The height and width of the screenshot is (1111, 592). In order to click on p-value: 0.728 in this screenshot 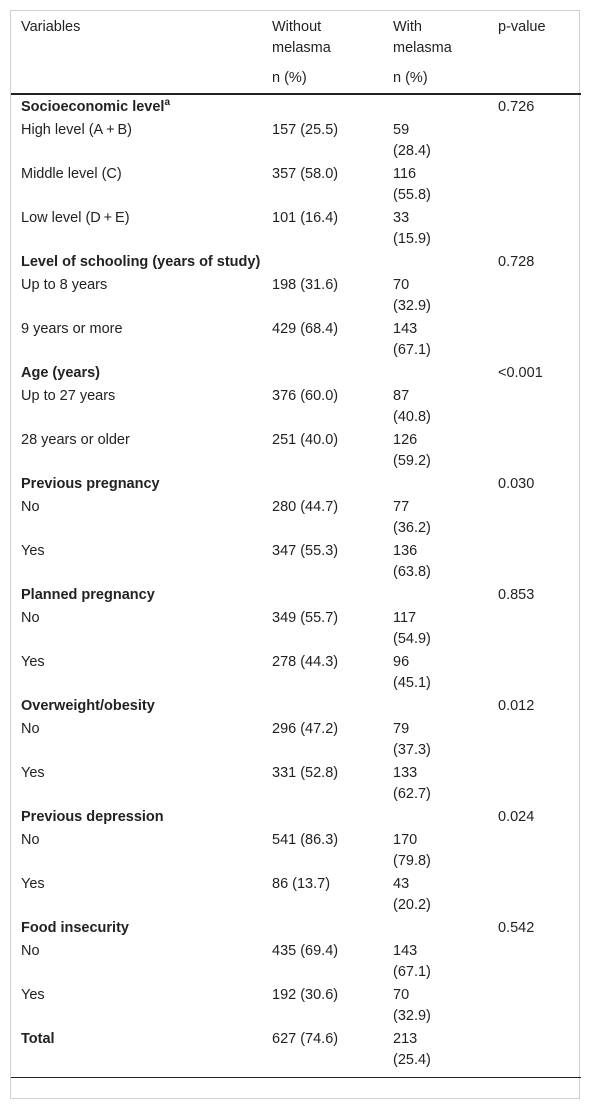, I will do `click(516, 262)`.